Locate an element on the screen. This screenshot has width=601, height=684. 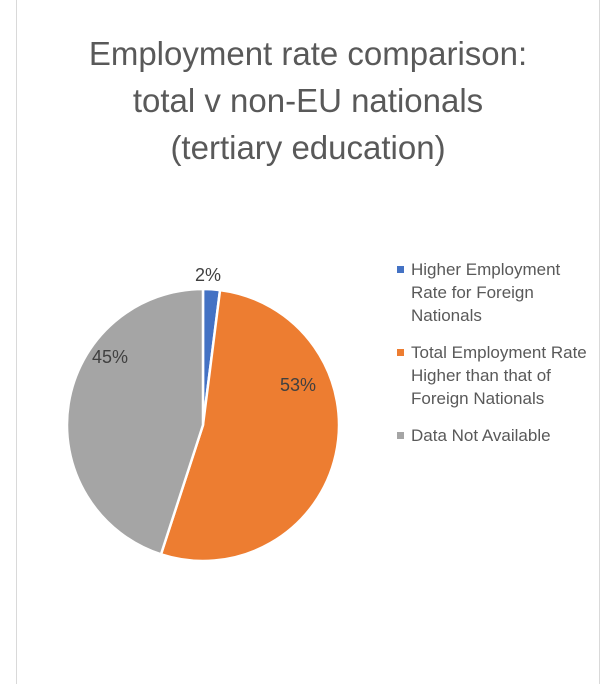
data-label-total-higher: 53% is located at coordinates (298, 385).